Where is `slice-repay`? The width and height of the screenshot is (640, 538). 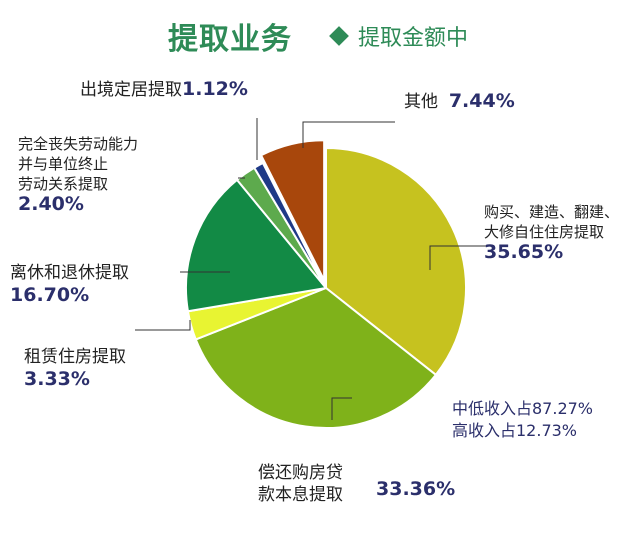 slice-repay is located at coordinates (316, 357).